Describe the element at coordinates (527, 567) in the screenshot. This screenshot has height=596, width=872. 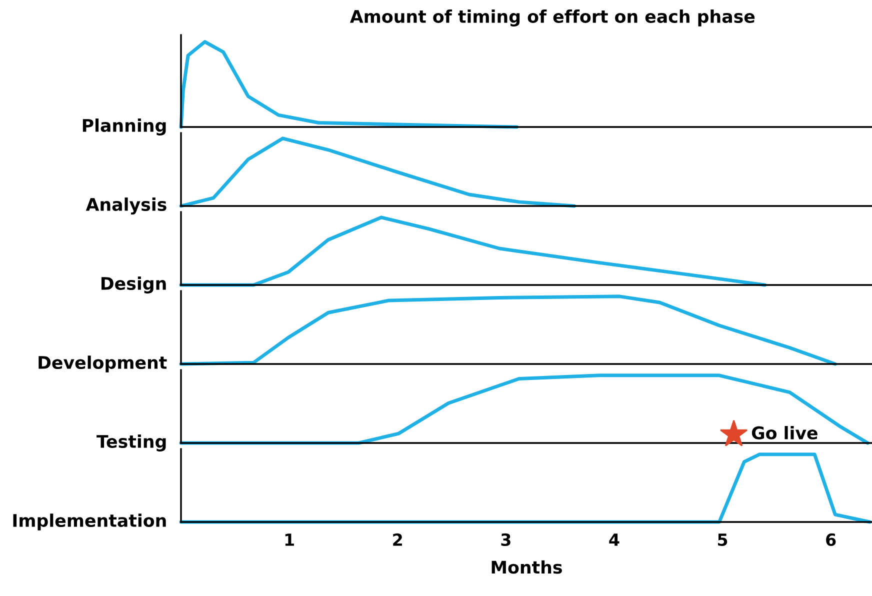
I see `x-axis-title: Months` at that location.